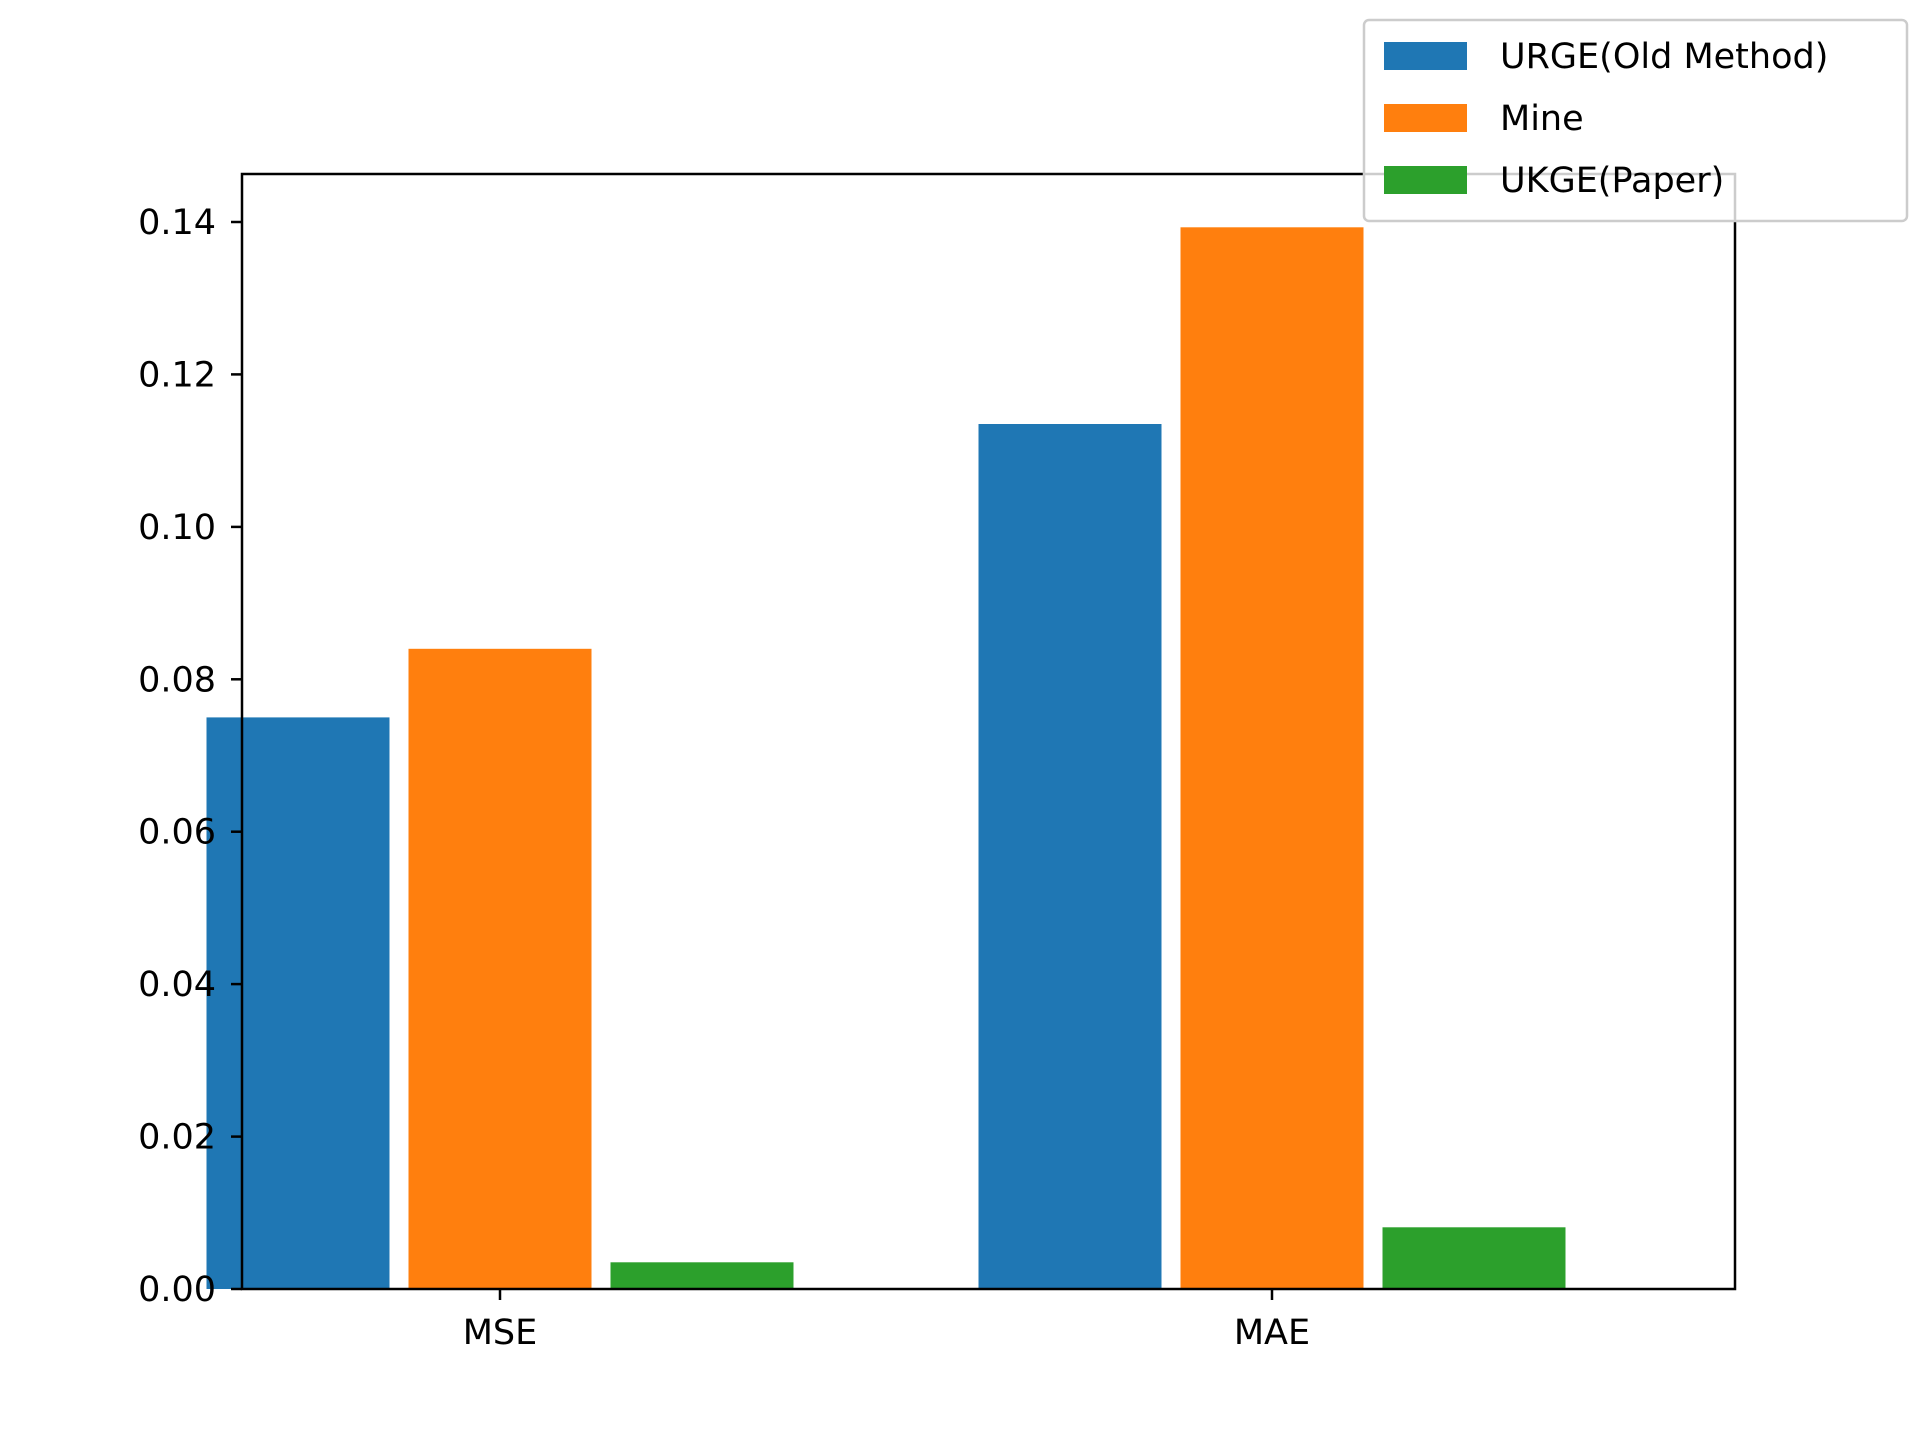 The width and height of the screenshot is (1920, 1440). I want to click on y-tick-label: 0.06, so click(177, 833).